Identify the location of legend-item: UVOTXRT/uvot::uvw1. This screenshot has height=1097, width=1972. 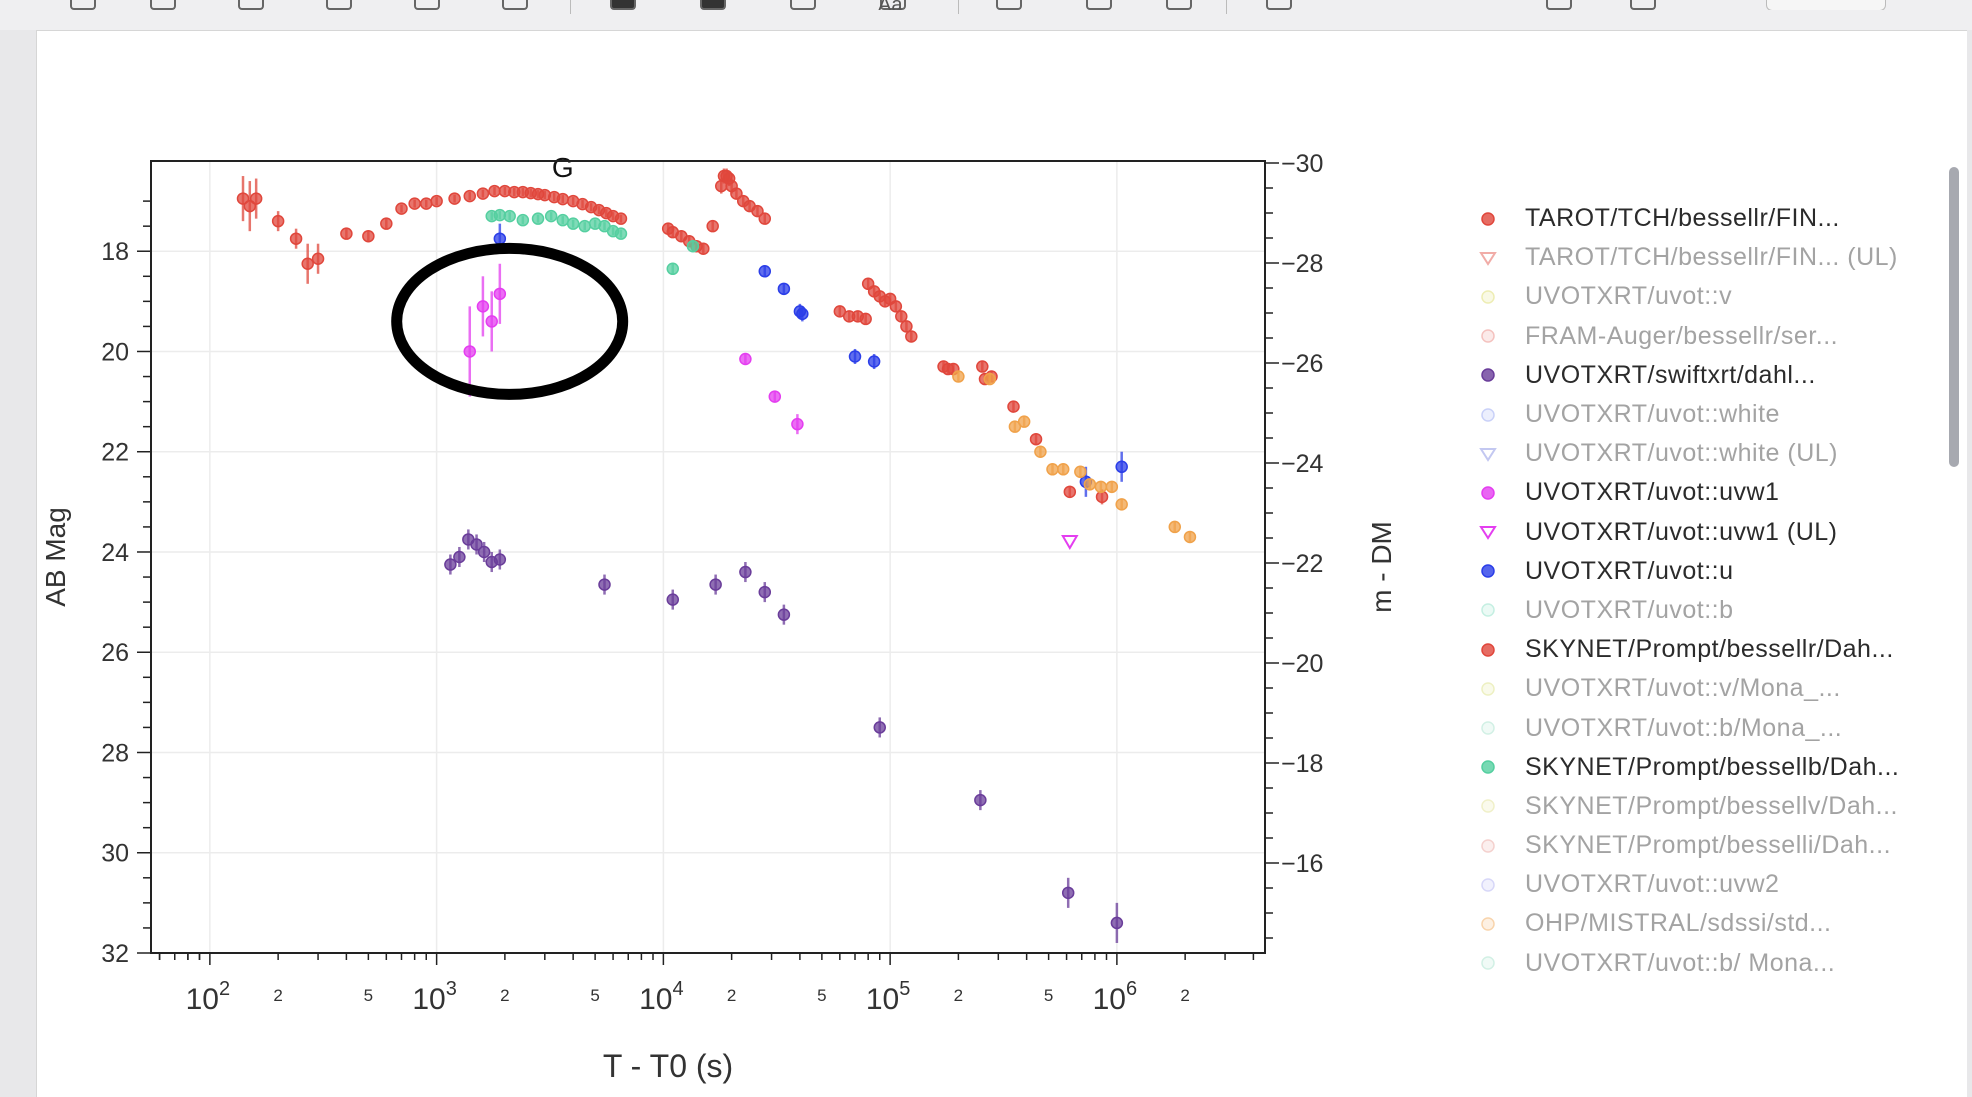
(1713, 492).